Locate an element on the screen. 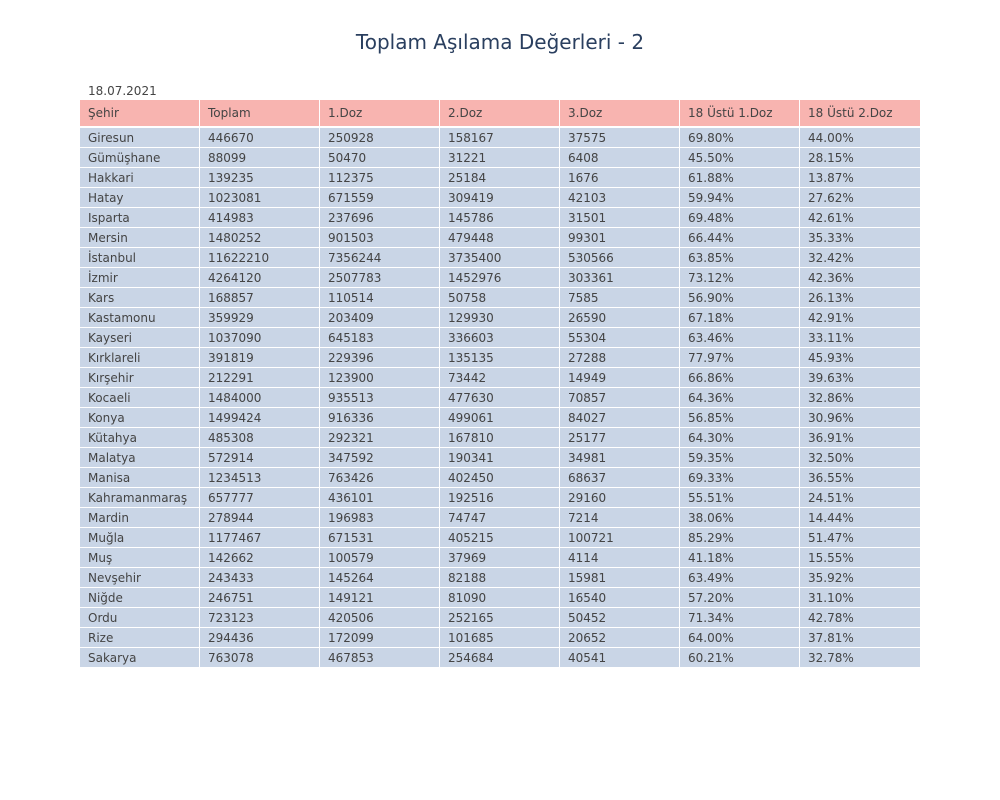 Image resolution: width=1000 pixels, height=800 pixels. table-cell: 70857 is located at coordinates (620, 397).